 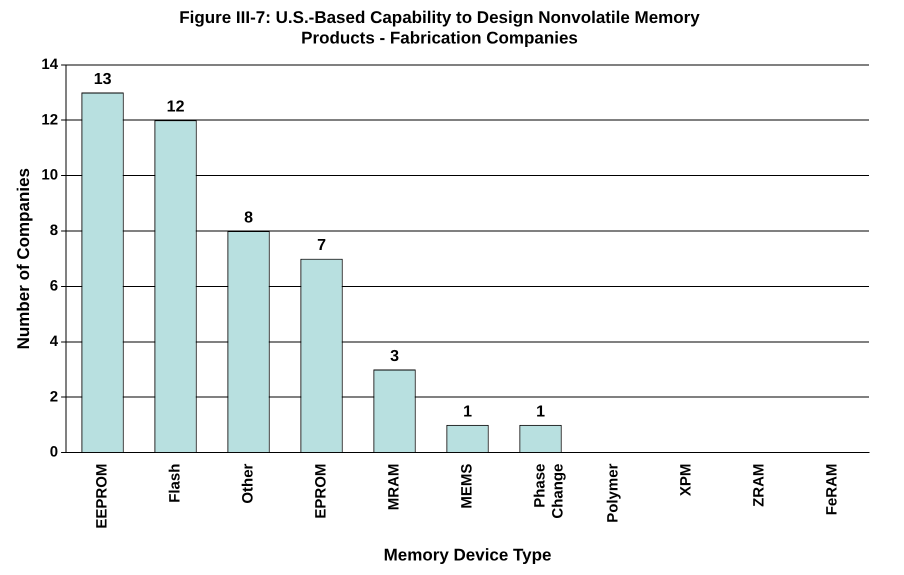 I want to click on data-label: 8, so click(x=249, y=217).